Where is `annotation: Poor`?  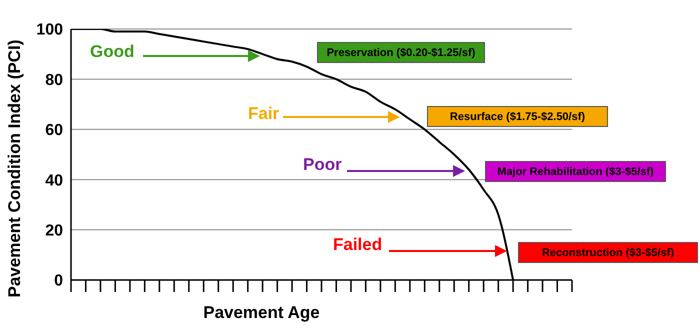
annotation: Poor is located at coordinates (322, 165).